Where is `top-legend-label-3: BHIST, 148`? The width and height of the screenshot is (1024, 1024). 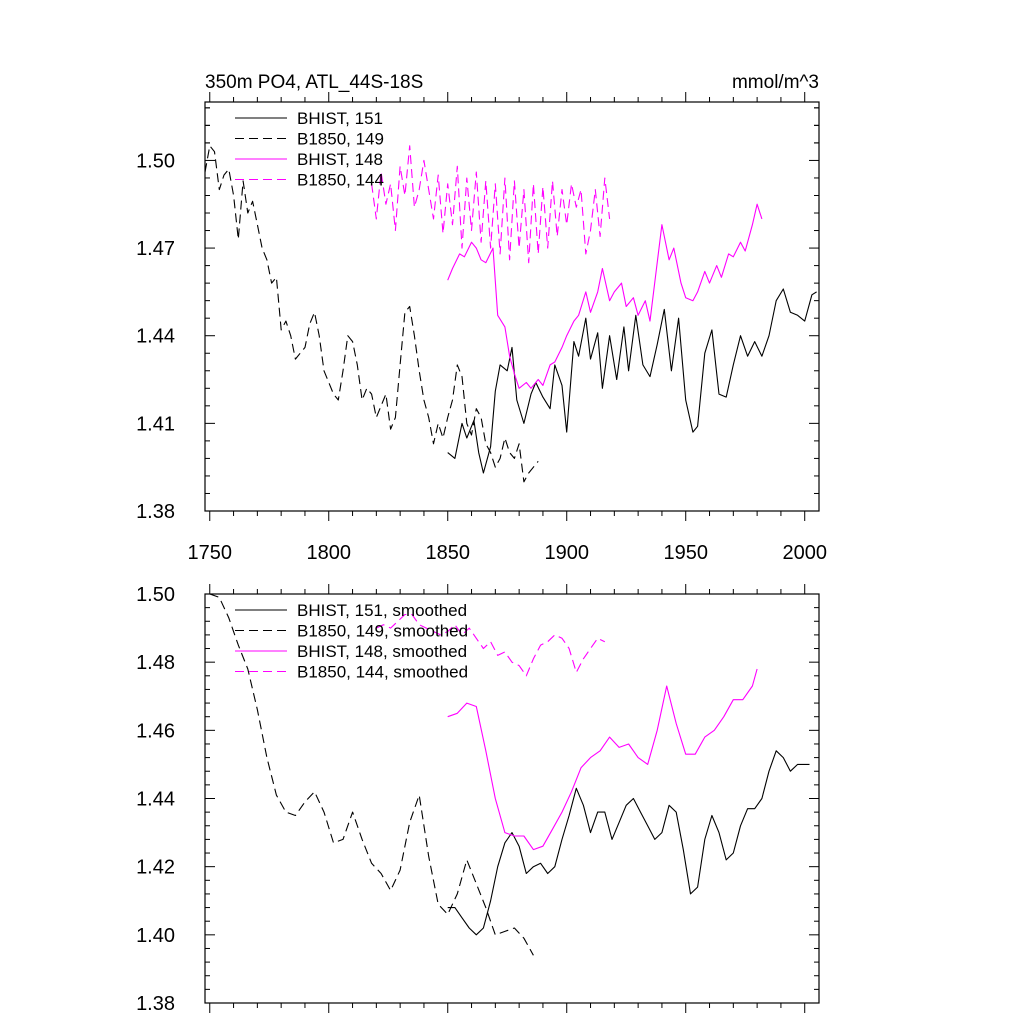 top-legend-label-3: BHIST, 148 is located at coordinates (340, 159).